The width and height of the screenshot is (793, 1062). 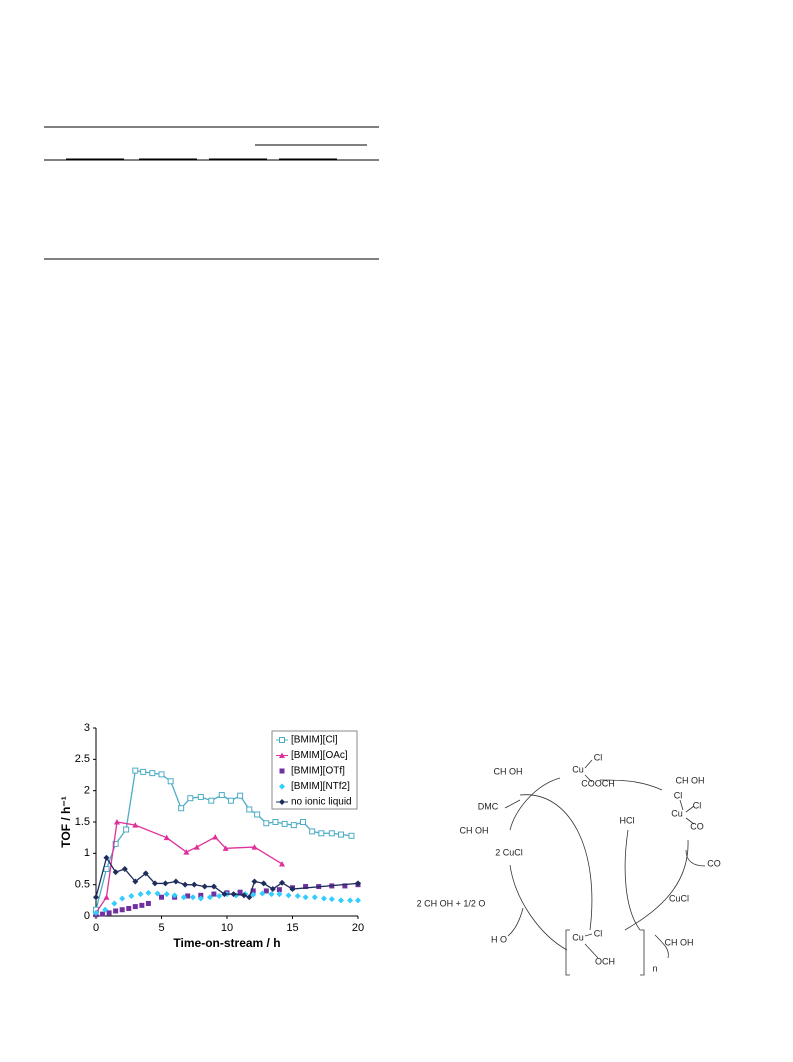 What do you see at coordinates (627, 820) in the screenshot?
I see `diagram-label: HCl` at bounding box center [627, 820].